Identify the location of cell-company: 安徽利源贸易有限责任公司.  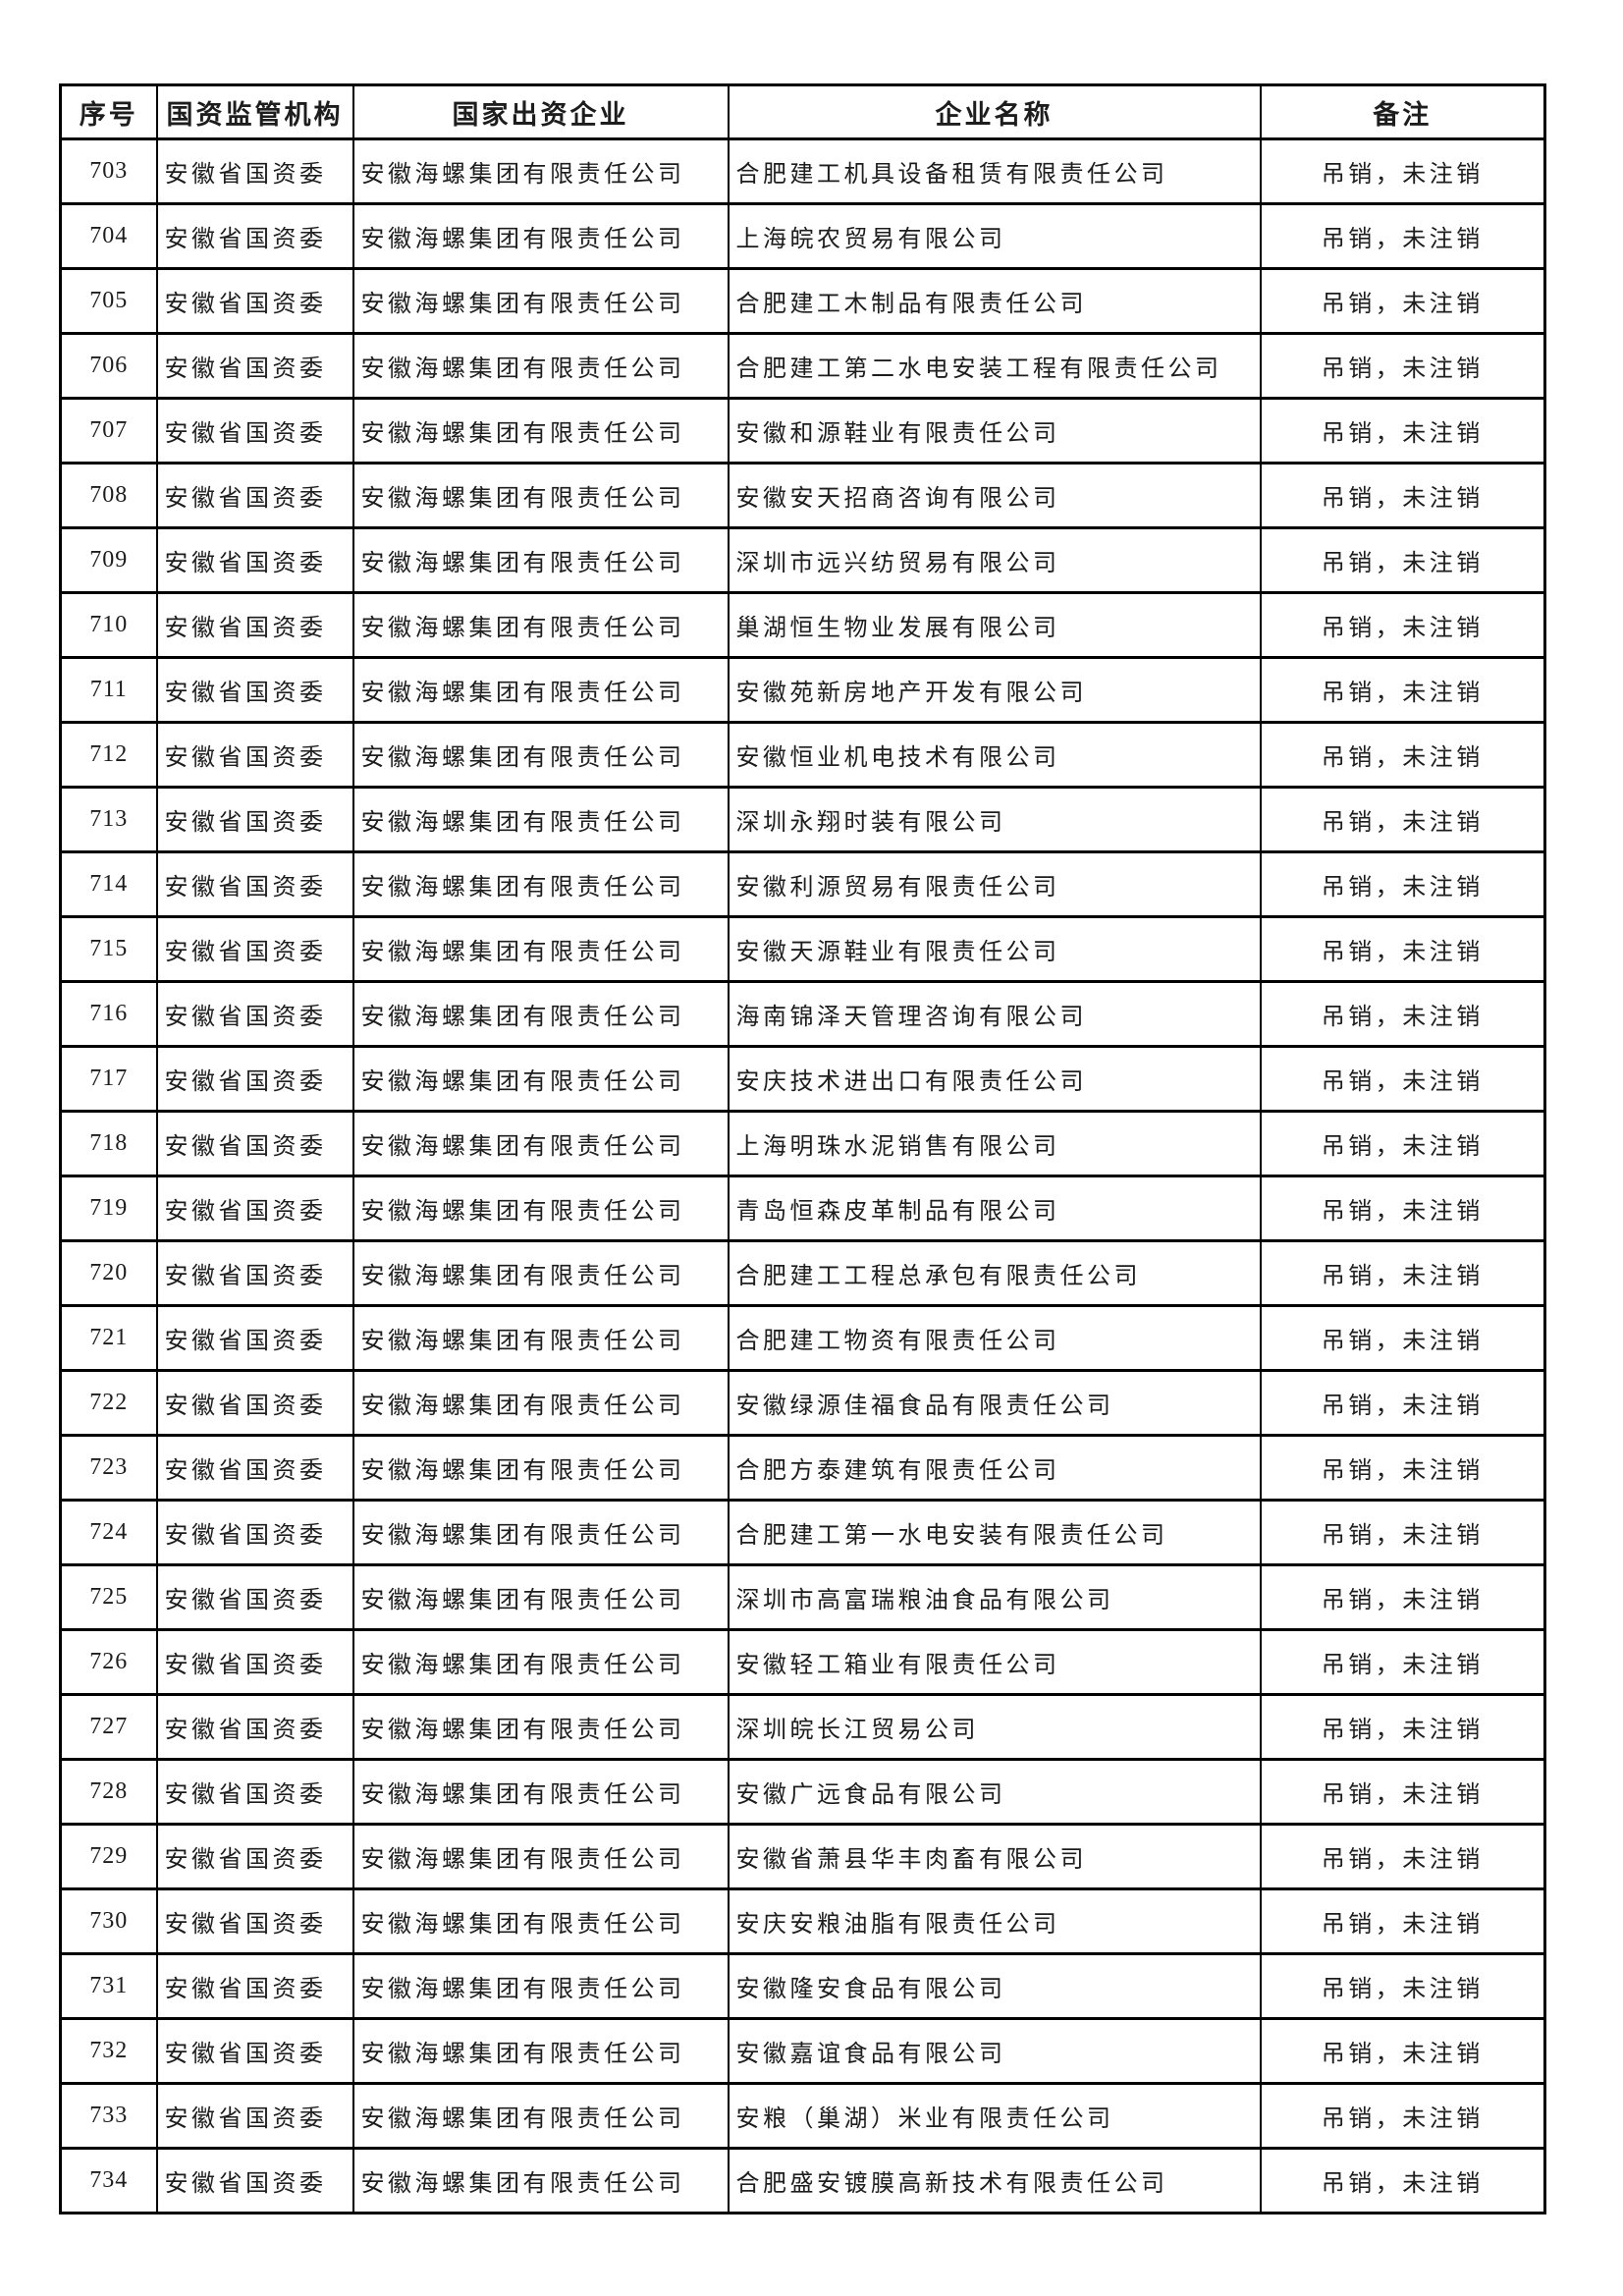
(994, 884).